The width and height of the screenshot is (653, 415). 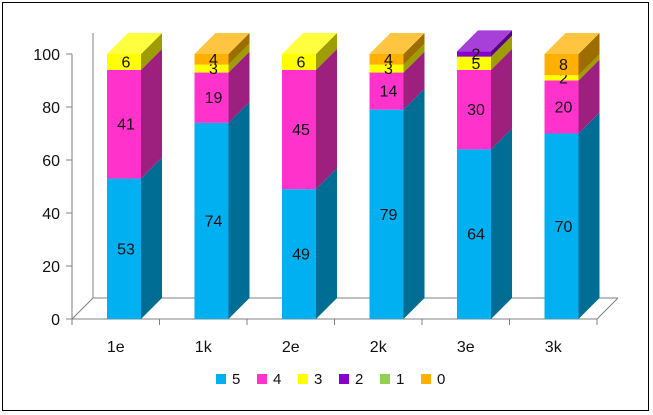 What do you see at coordinates (116, 347) in the screenshot?
I see `x-tick-label: 1e` at bounding box center [116, 347].